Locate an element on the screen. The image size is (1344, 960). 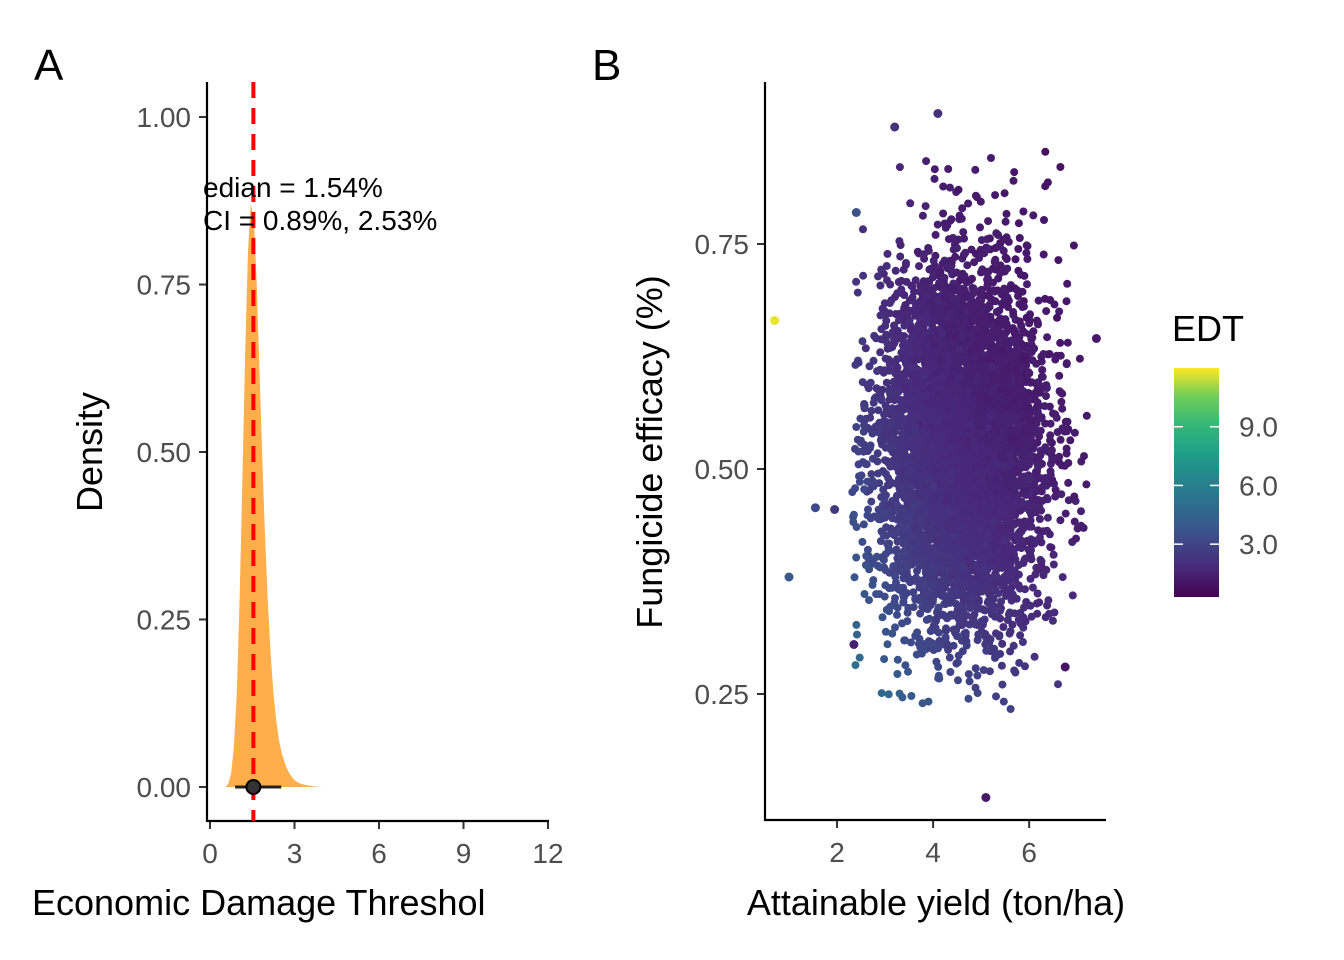
annotation-median: edian = 1.54% is located at coordinates (293, 187).